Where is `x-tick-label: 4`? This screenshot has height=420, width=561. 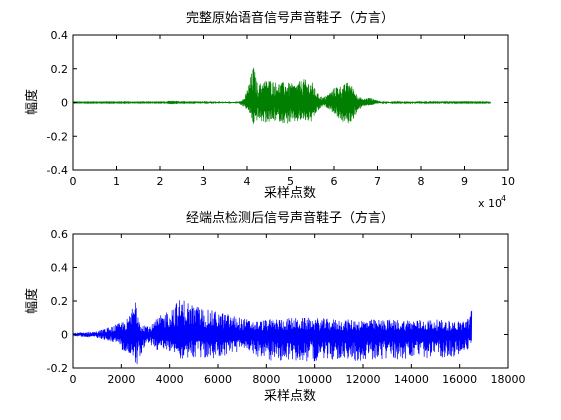
x-tick-label: 4 is located at coordinates (247, 181).